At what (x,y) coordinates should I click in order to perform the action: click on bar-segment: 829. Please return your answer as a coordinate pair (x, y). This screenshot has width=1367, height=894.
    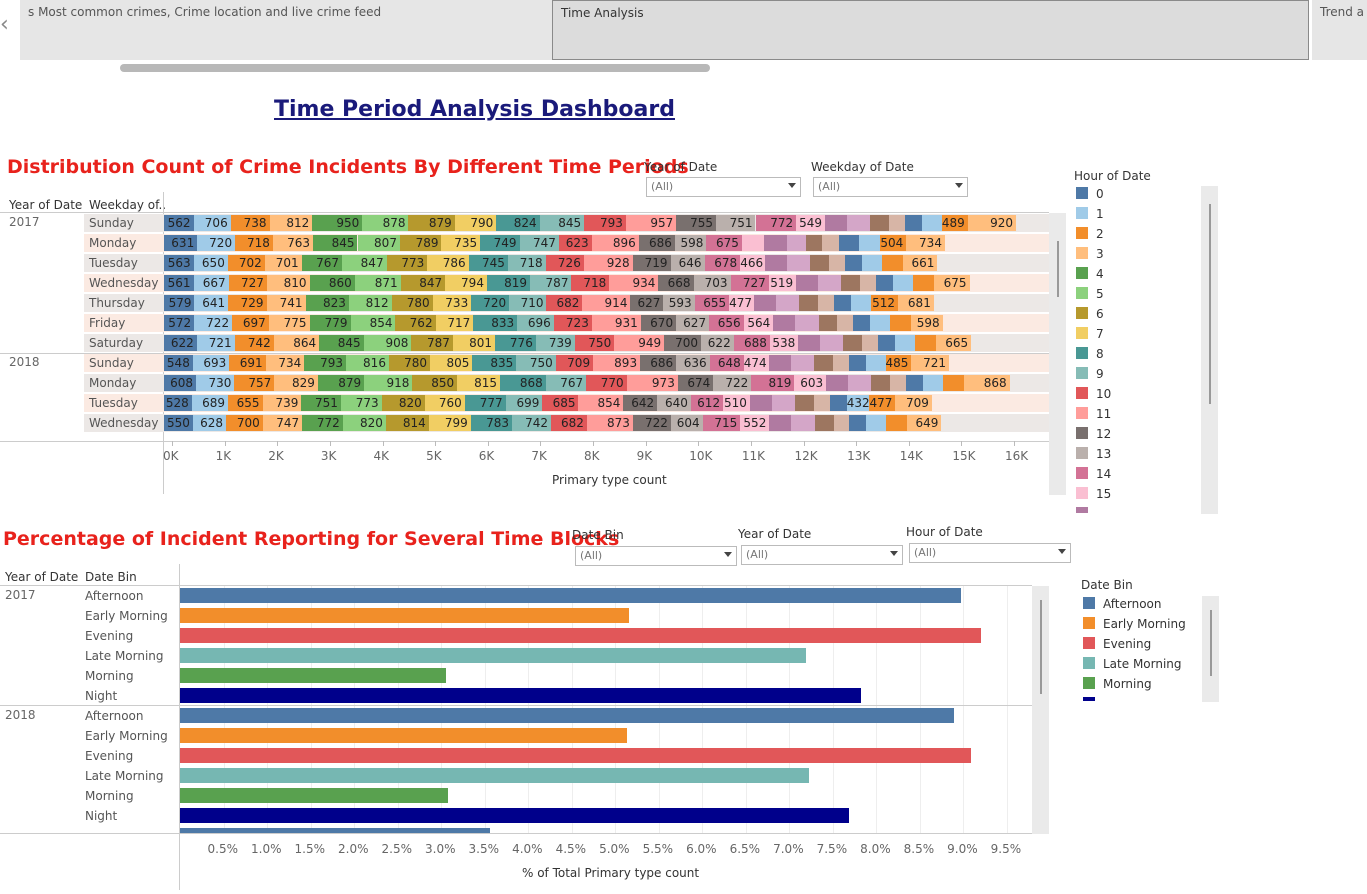
    Looking at the image, I should click on (296, 383).